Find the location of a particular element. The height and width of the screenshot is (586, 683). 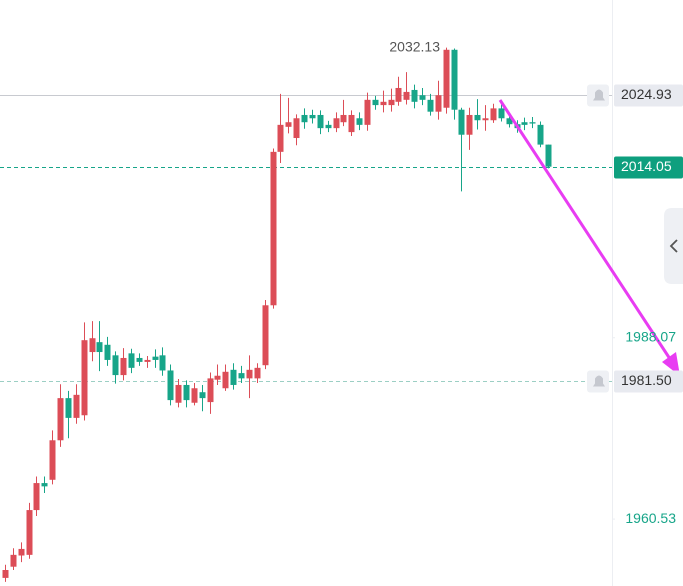

price-label: 2014.05 is located at coordinates (646, 166).